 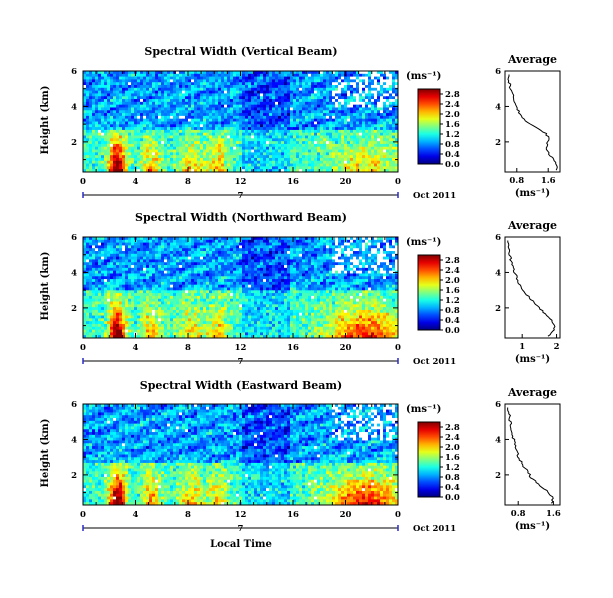 What do you see at coordinates (452, 115) in the screenshot?
I see `colorbar-tick: 2.0` at bounding box center [452, 115].